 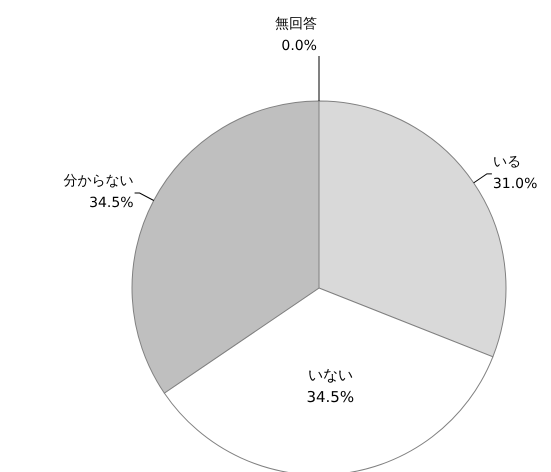 I want to click on slice-label: いる, so click(x=506, y=162).